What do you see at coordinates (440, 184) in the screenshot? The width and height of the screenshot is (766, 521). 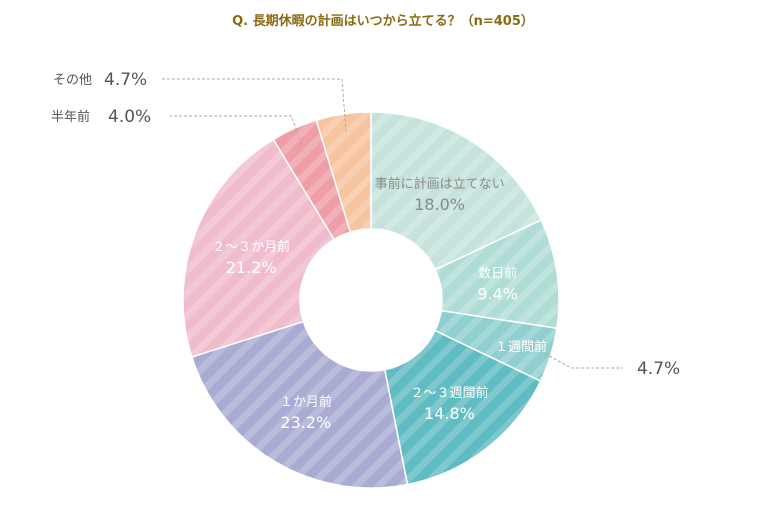 I see `slice-1-category-label: 事前に計画は立てない` at bounding box center [440, 184].